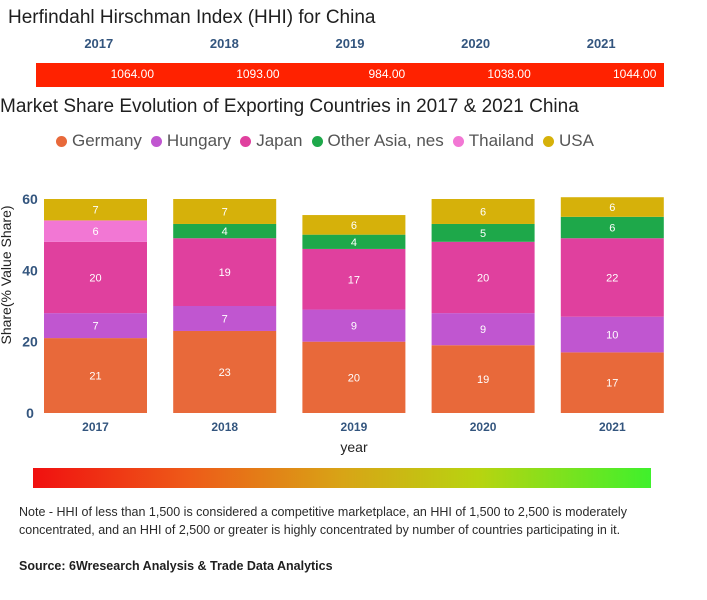 The image size is (707, 600). I want to click on hhi-value: 1038.00, so click(509, 74).